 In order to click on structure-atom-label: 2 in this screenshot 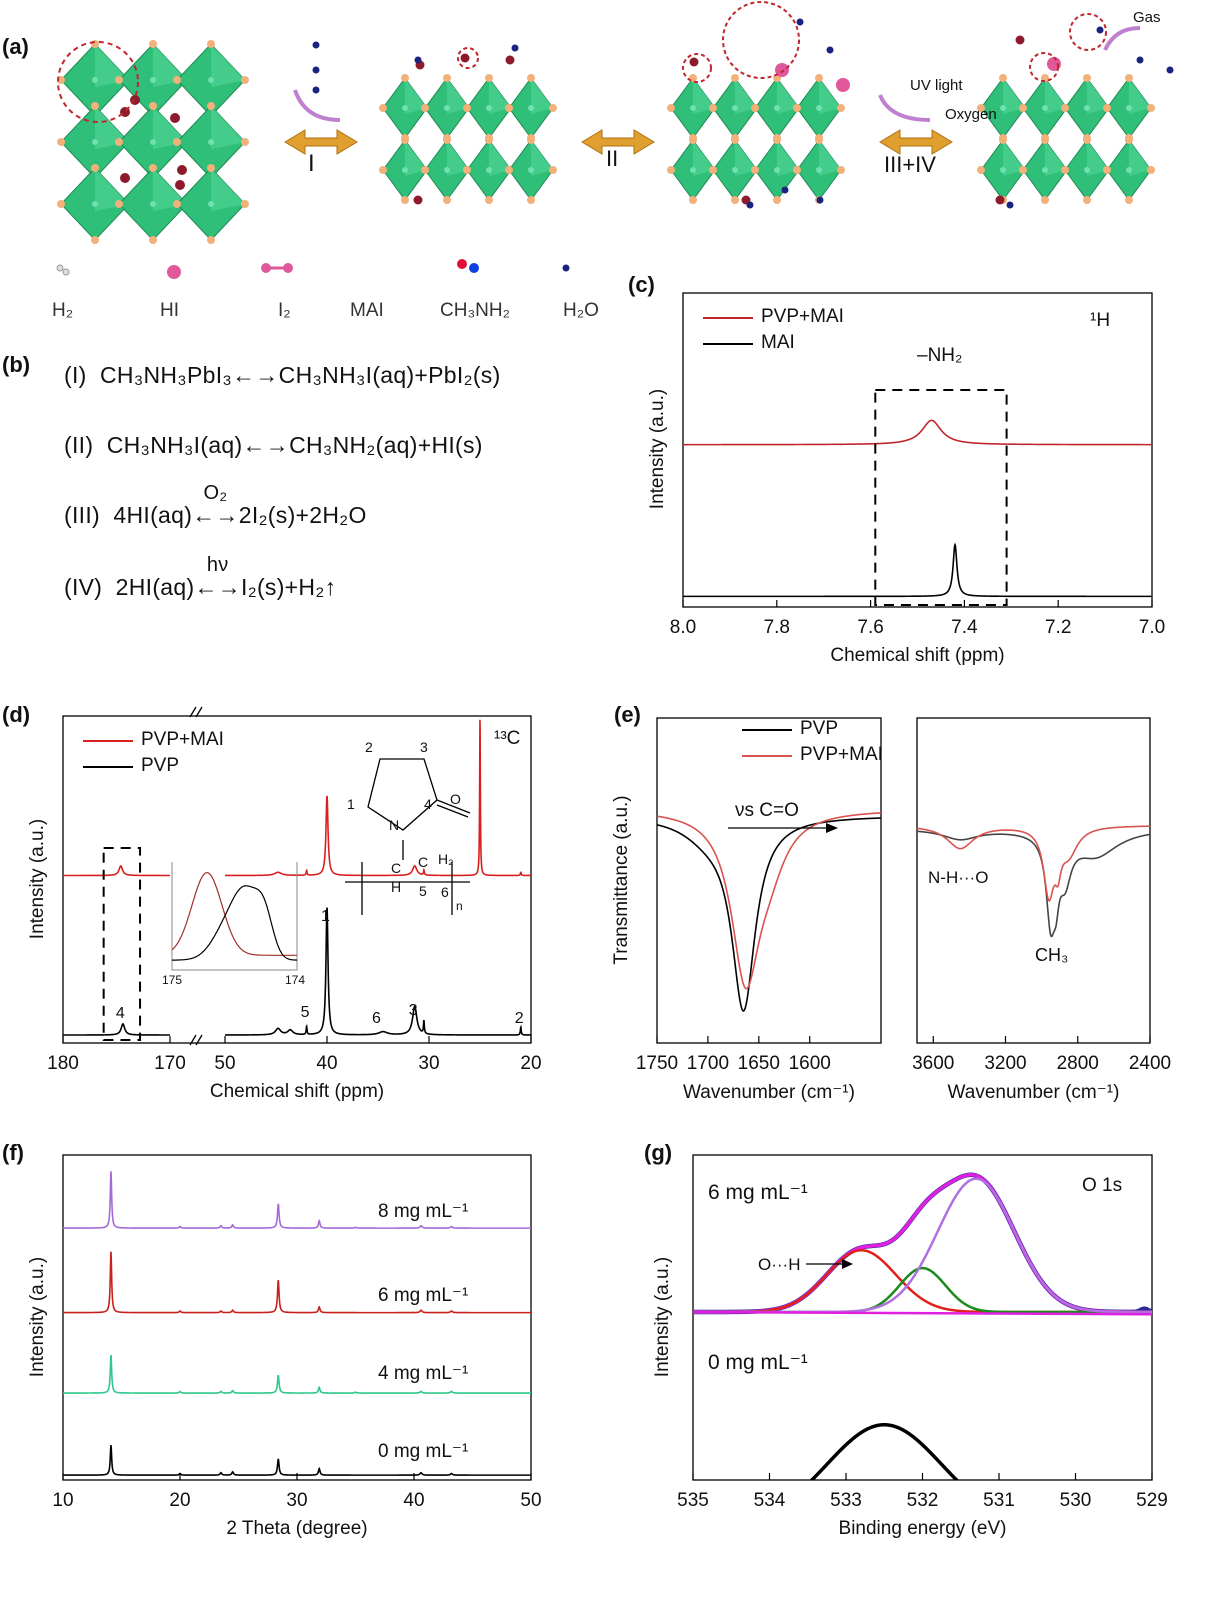, I will do `click(369, 747)`.